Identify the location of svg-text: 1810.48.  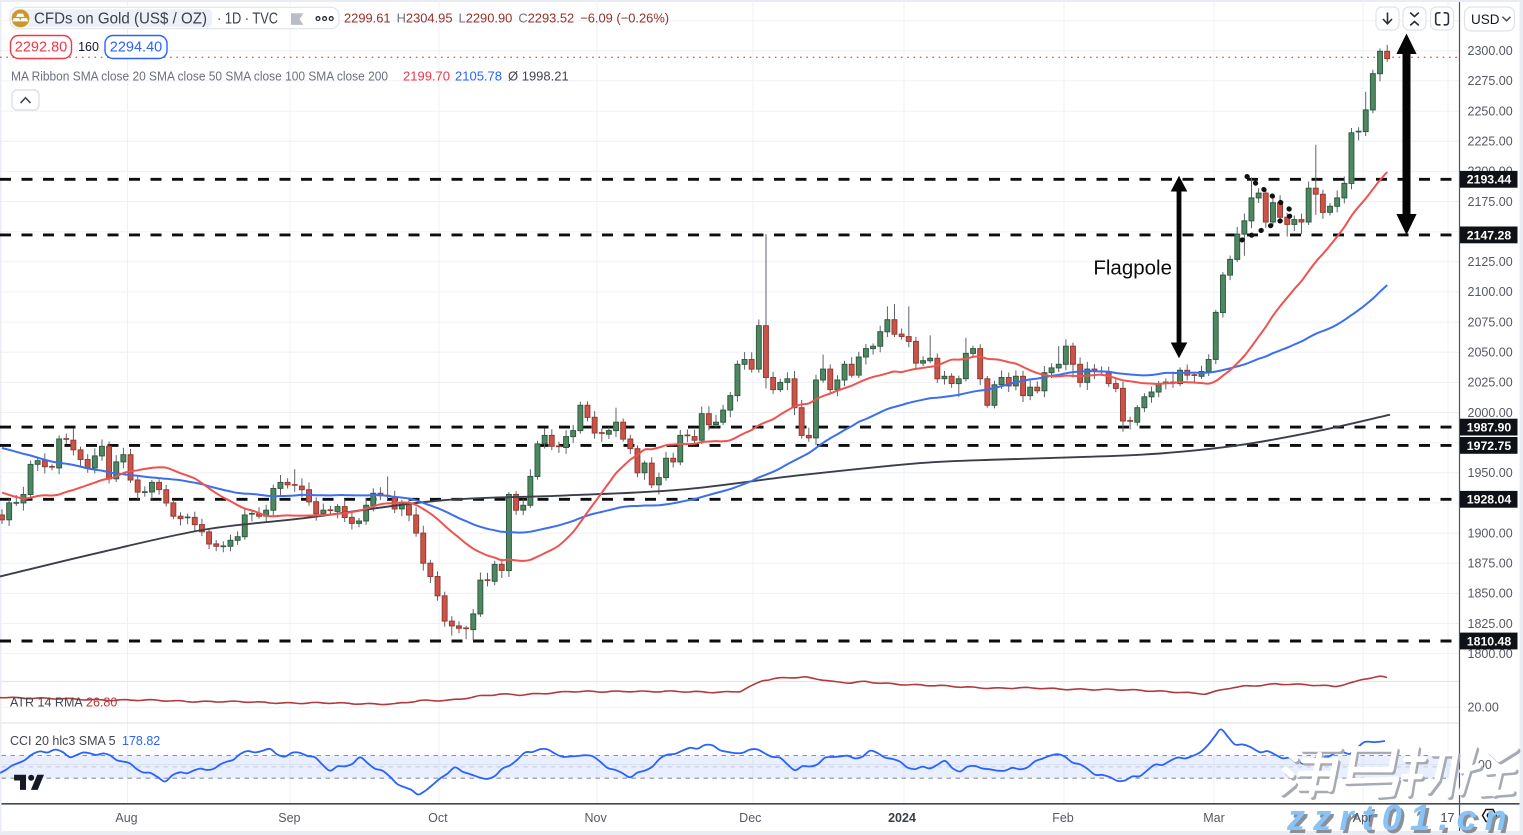
(1489, 641).